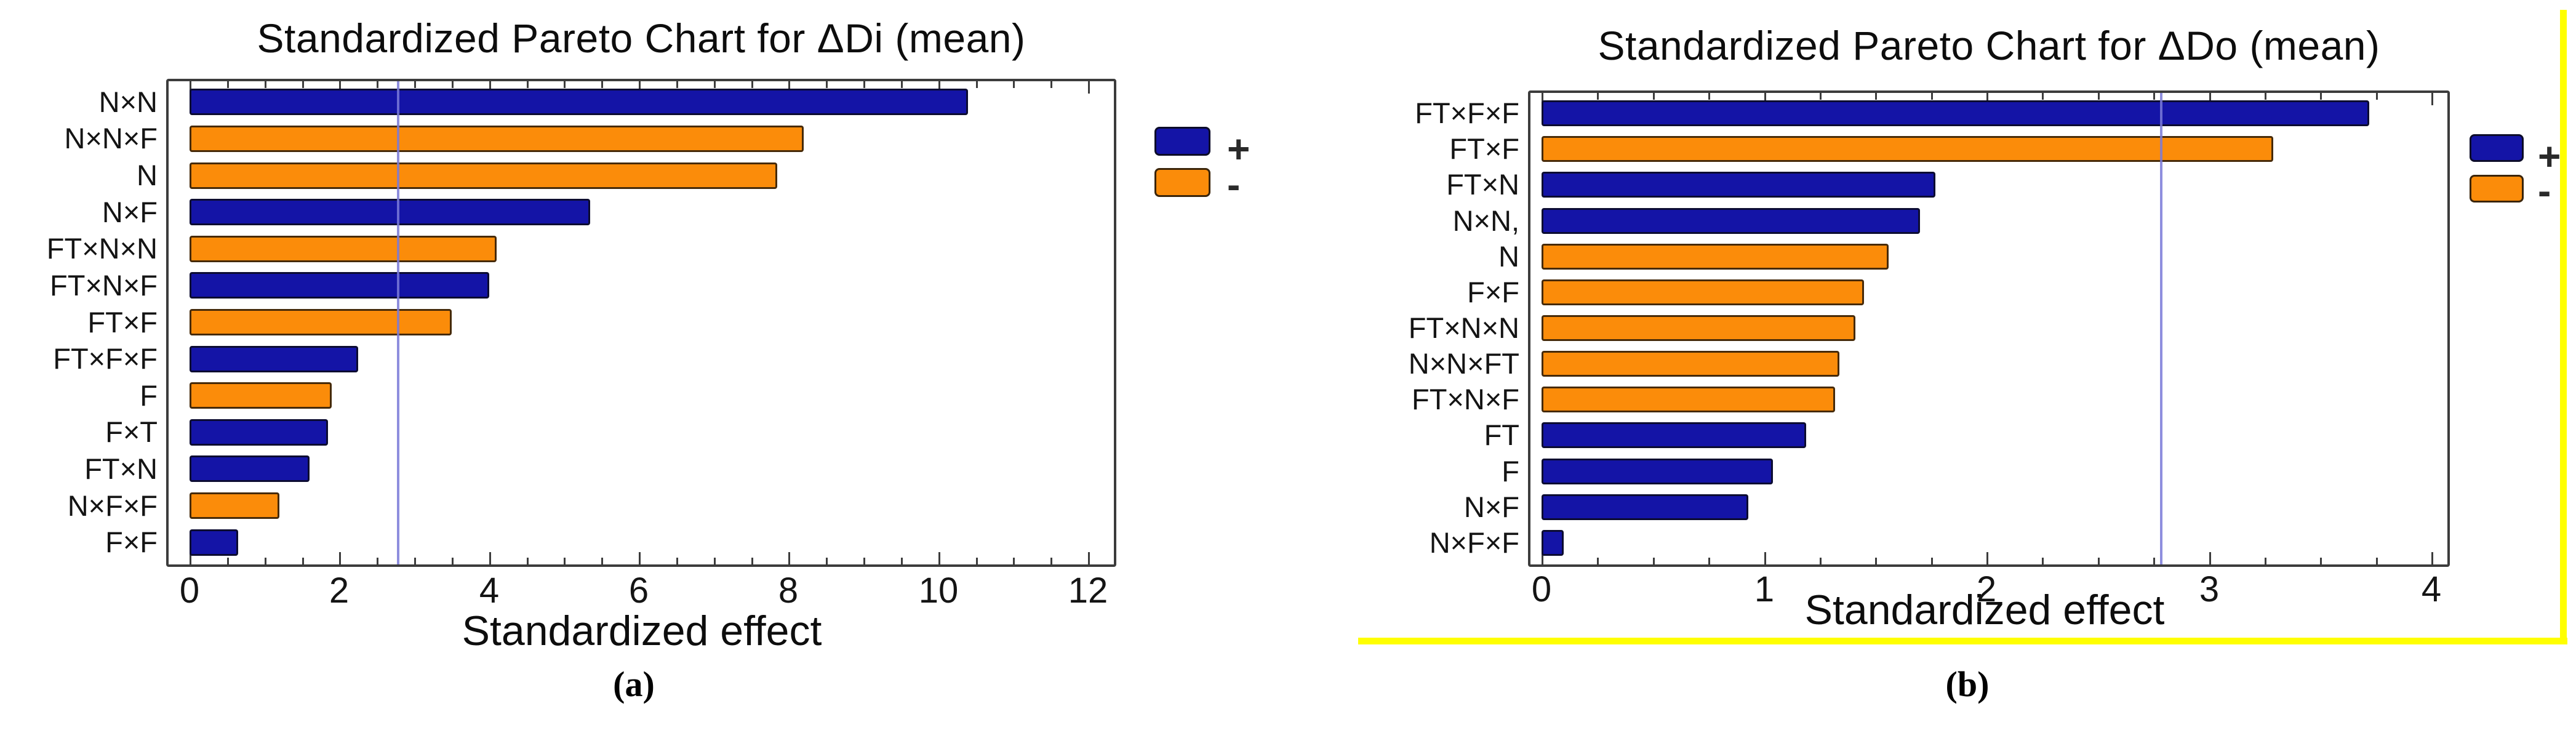 The height and width of the screenshot is (730, 2576). Describe the element at coordinates (2544, 191) in the screenshot. I see `legend-minus-label-b: -` at that location.